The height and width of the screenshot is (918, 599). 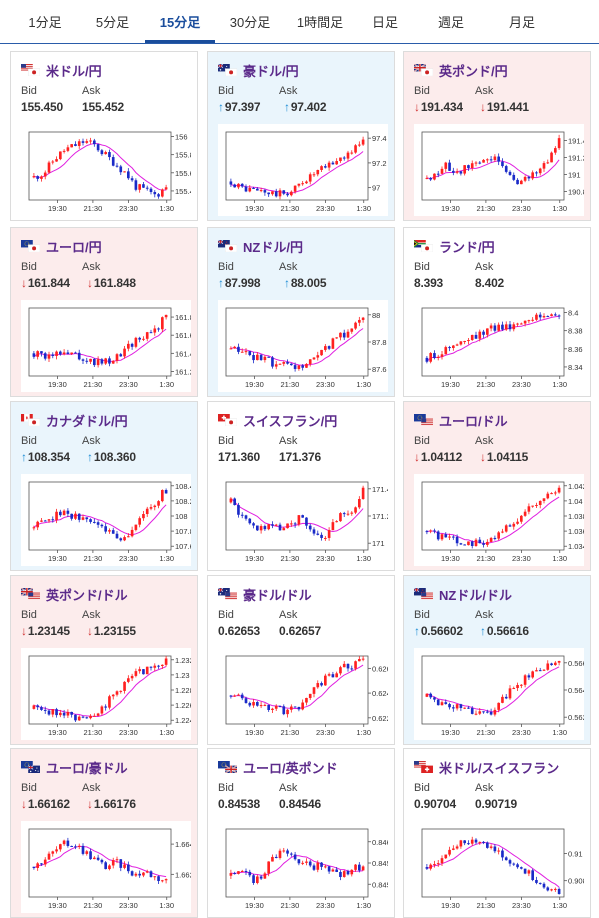 I want to click on pair-title: ランド/円, so click(x=454, y=246).